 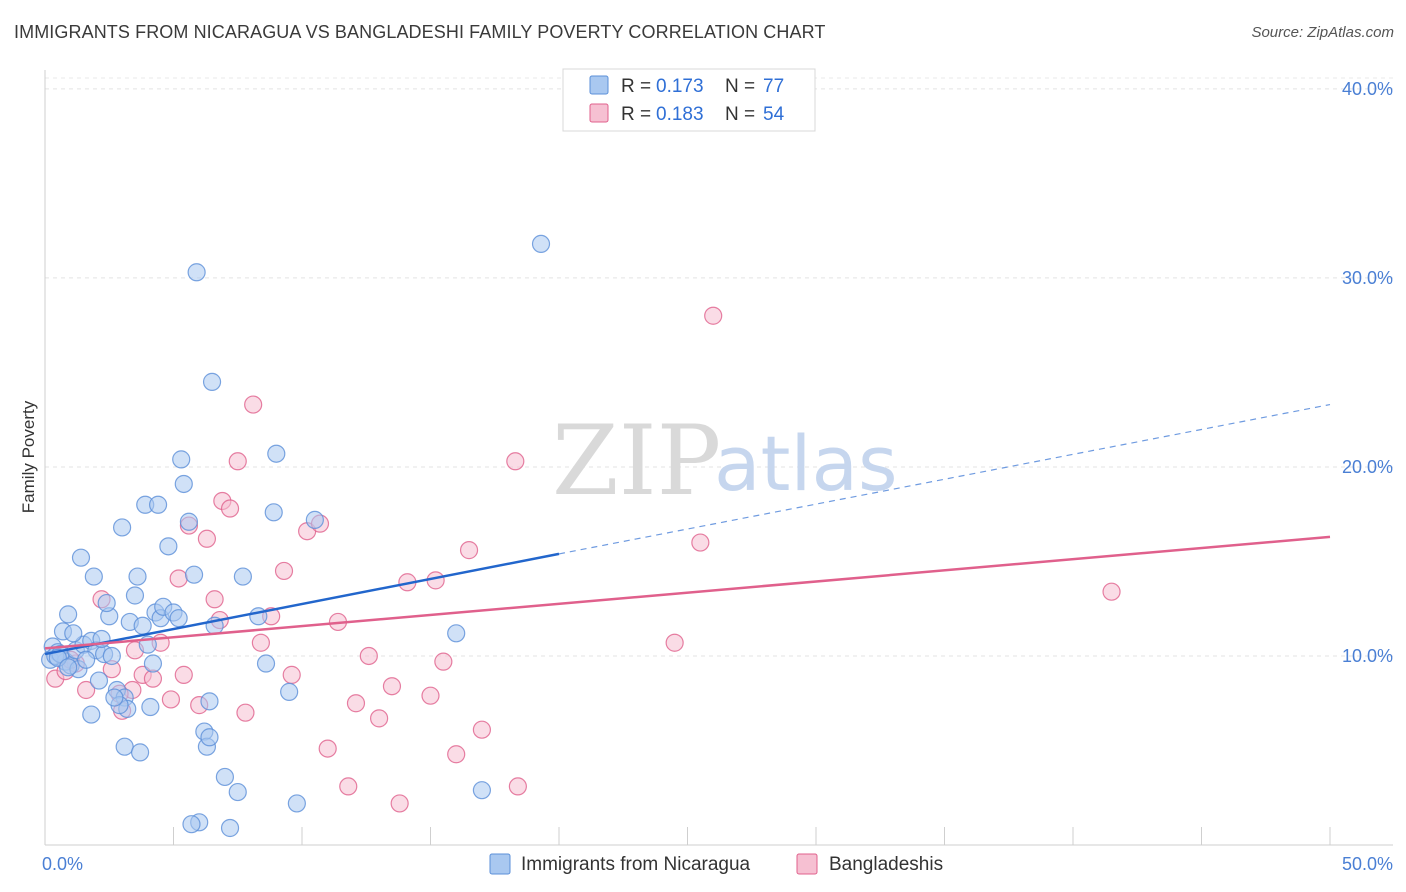 What do you see at coordinates (886, 864) in the screenshot?
I see `series-legend-label-bangladeshis: Bangladeshis` at bounding box center [886, 864].